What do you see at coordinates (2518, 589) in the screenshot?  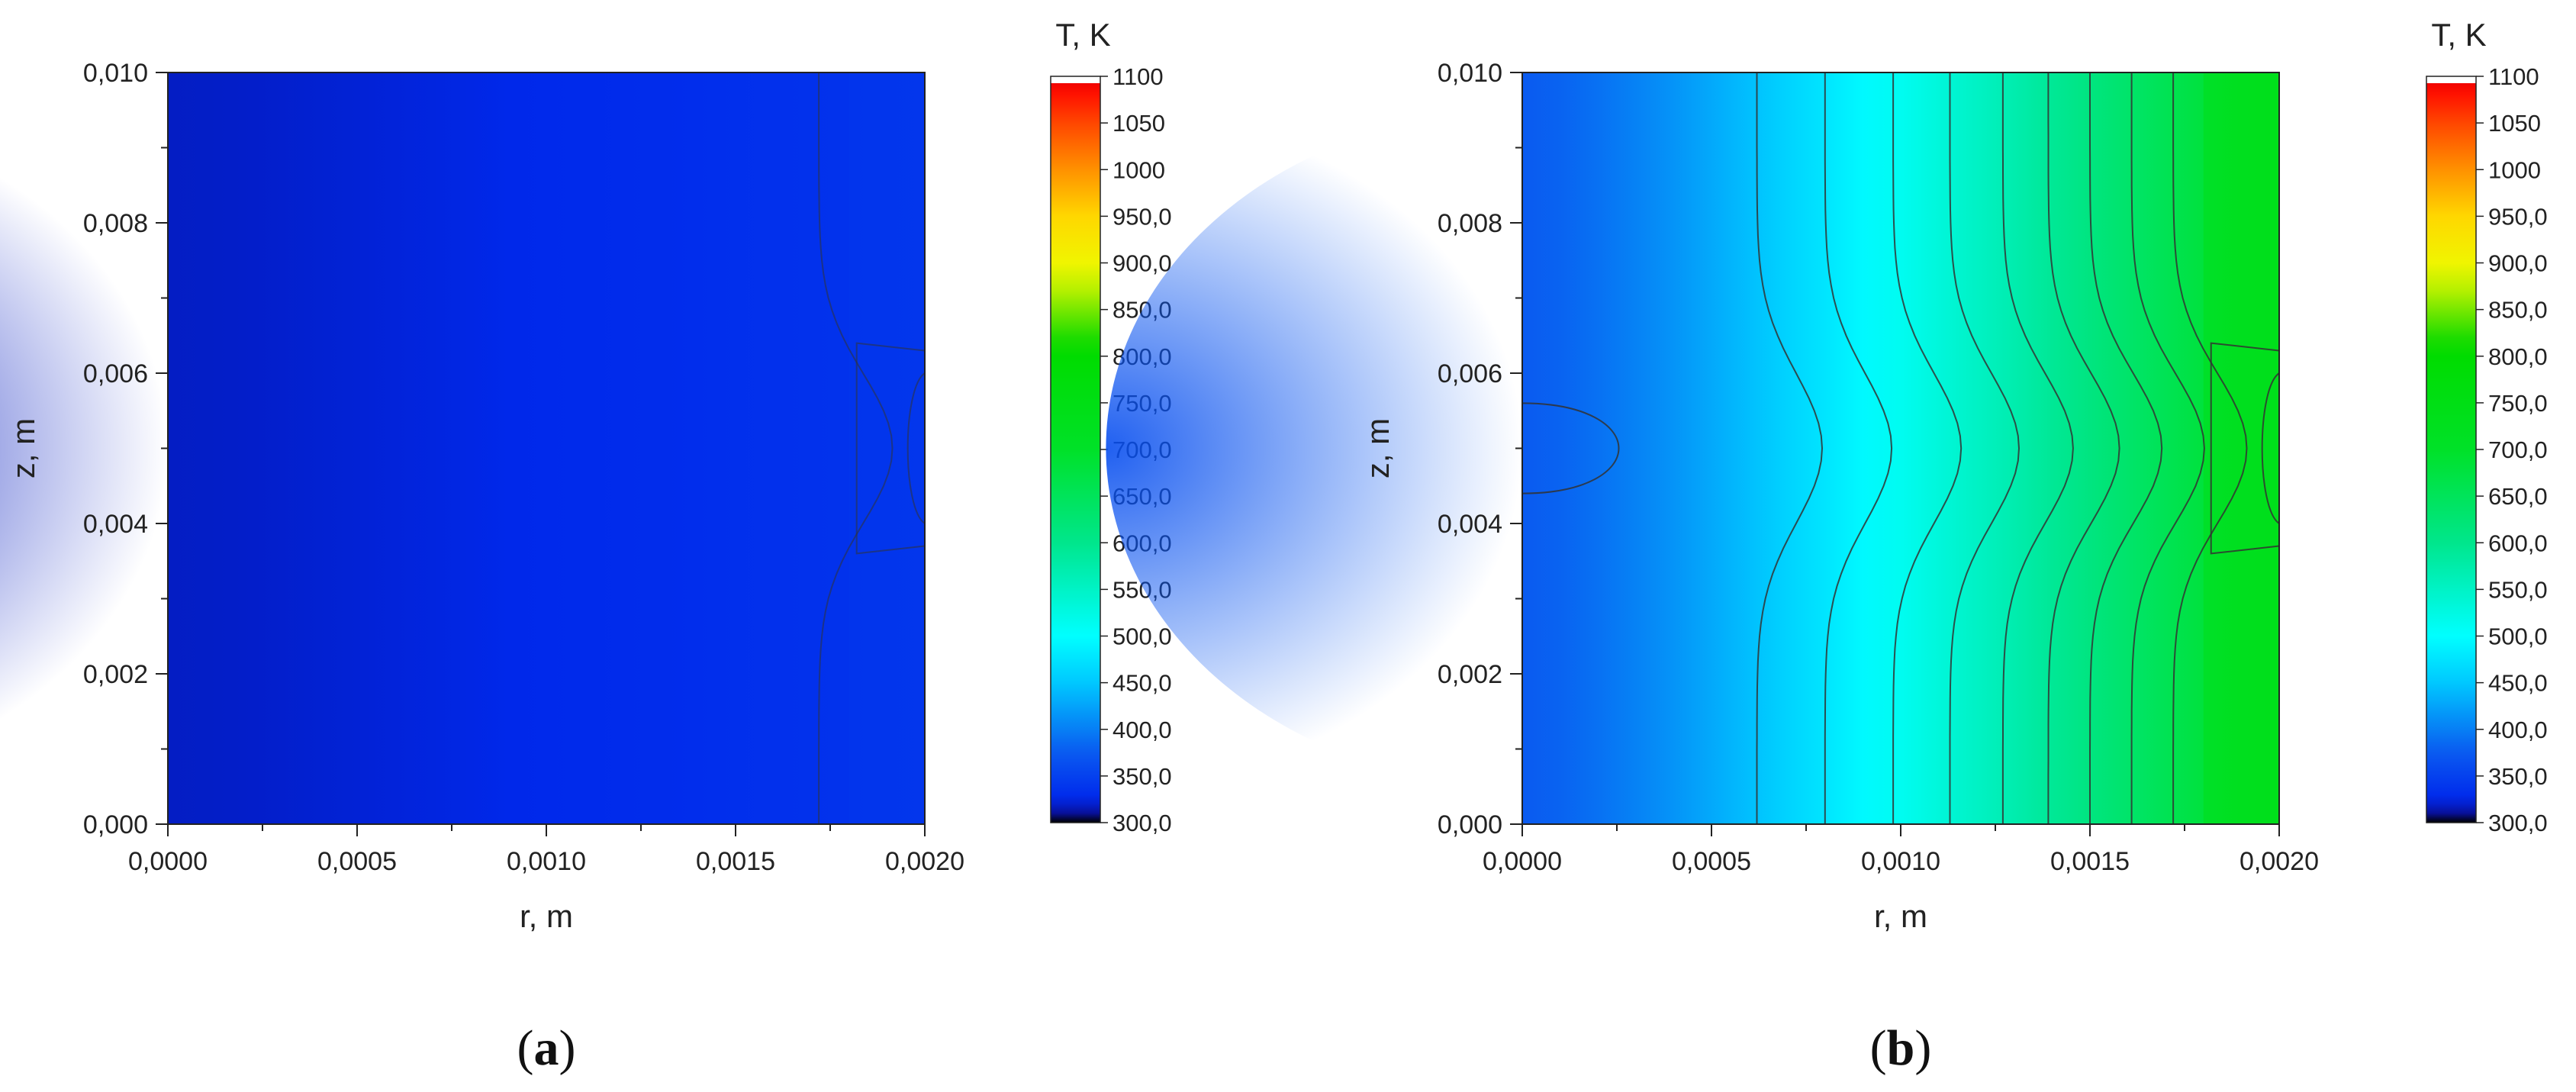 I see `colorbar-tick-label: 550,0` at bounding box center [2518, 589].